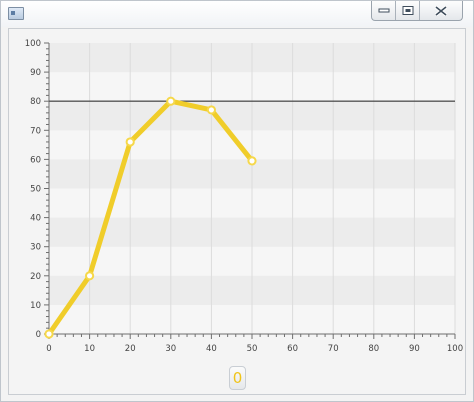 Image resolution: width=474 pixels, height=402 pixels. What do you see at coordinates (89, 349) in the screenshot?
I see `x-tick-label: 10` at bounding box center [89, 349].